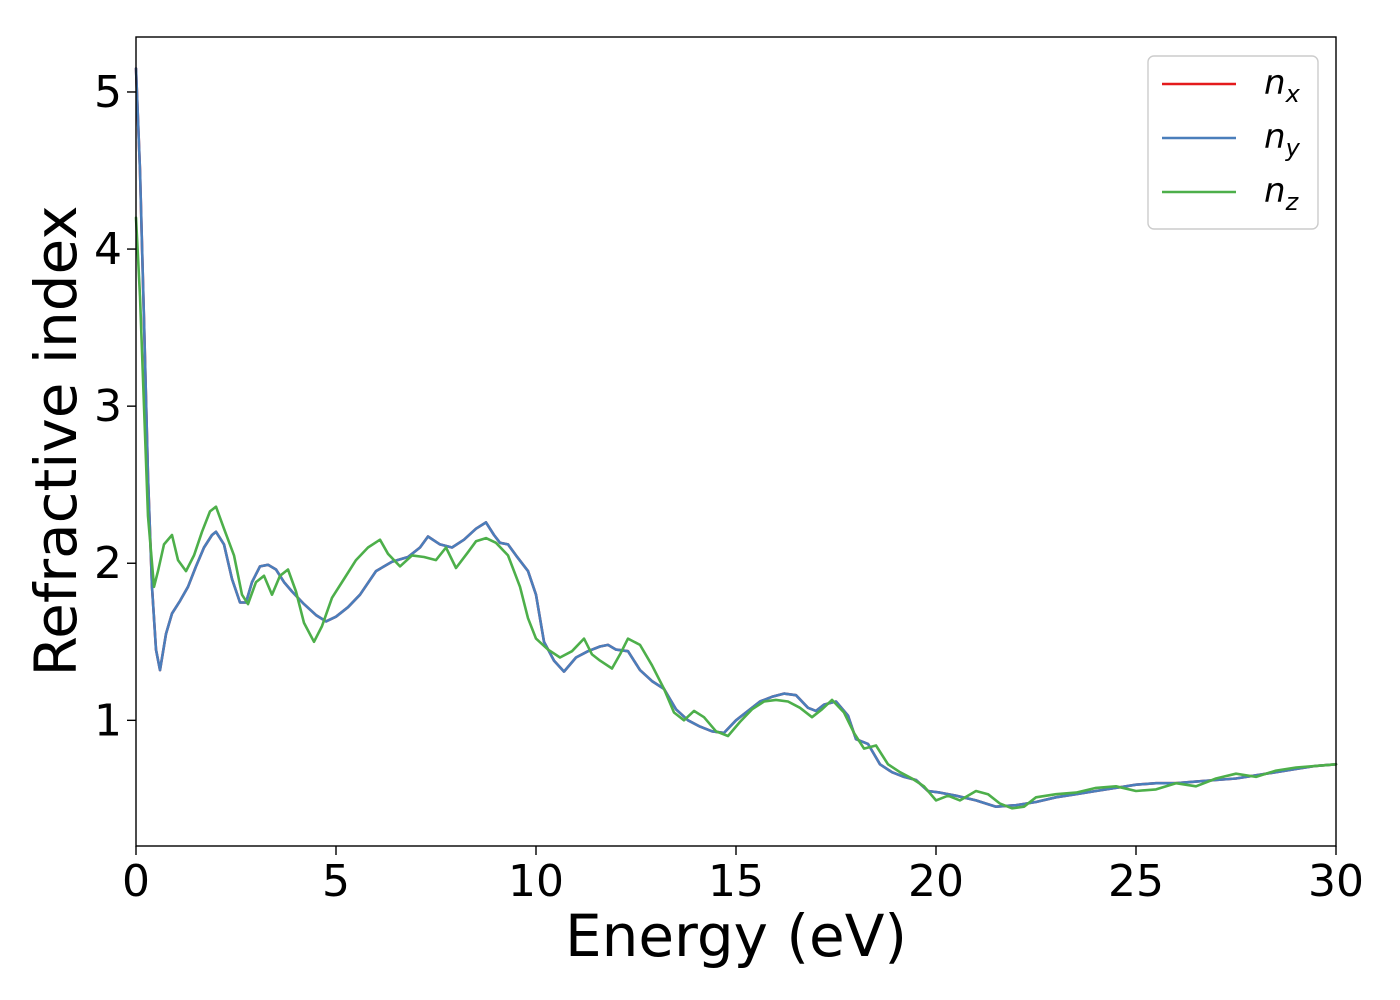  What do you see at coordinates (1282, 139) in the screenshot?
I see `legend-label-y: ny` at bounding box center [1282, 139].